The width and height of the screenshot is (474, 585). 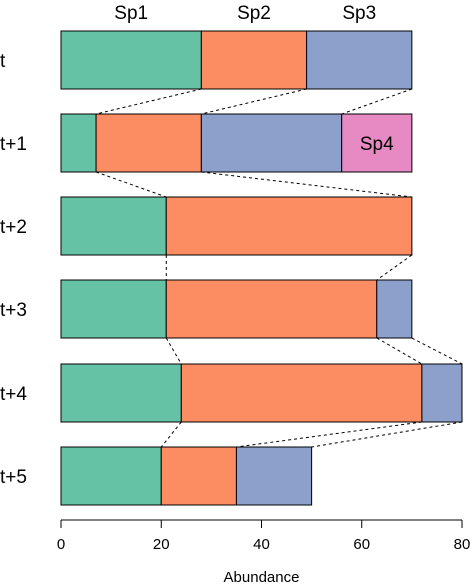 I want to click on row-label: t+4, so click(x=13, y=394).